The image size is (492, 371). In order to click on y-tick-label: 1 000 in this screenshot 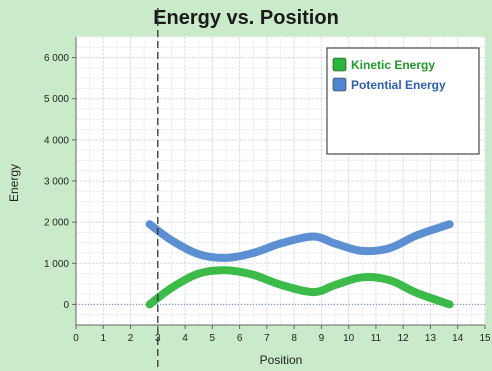, I will do `click(56, 264)`.